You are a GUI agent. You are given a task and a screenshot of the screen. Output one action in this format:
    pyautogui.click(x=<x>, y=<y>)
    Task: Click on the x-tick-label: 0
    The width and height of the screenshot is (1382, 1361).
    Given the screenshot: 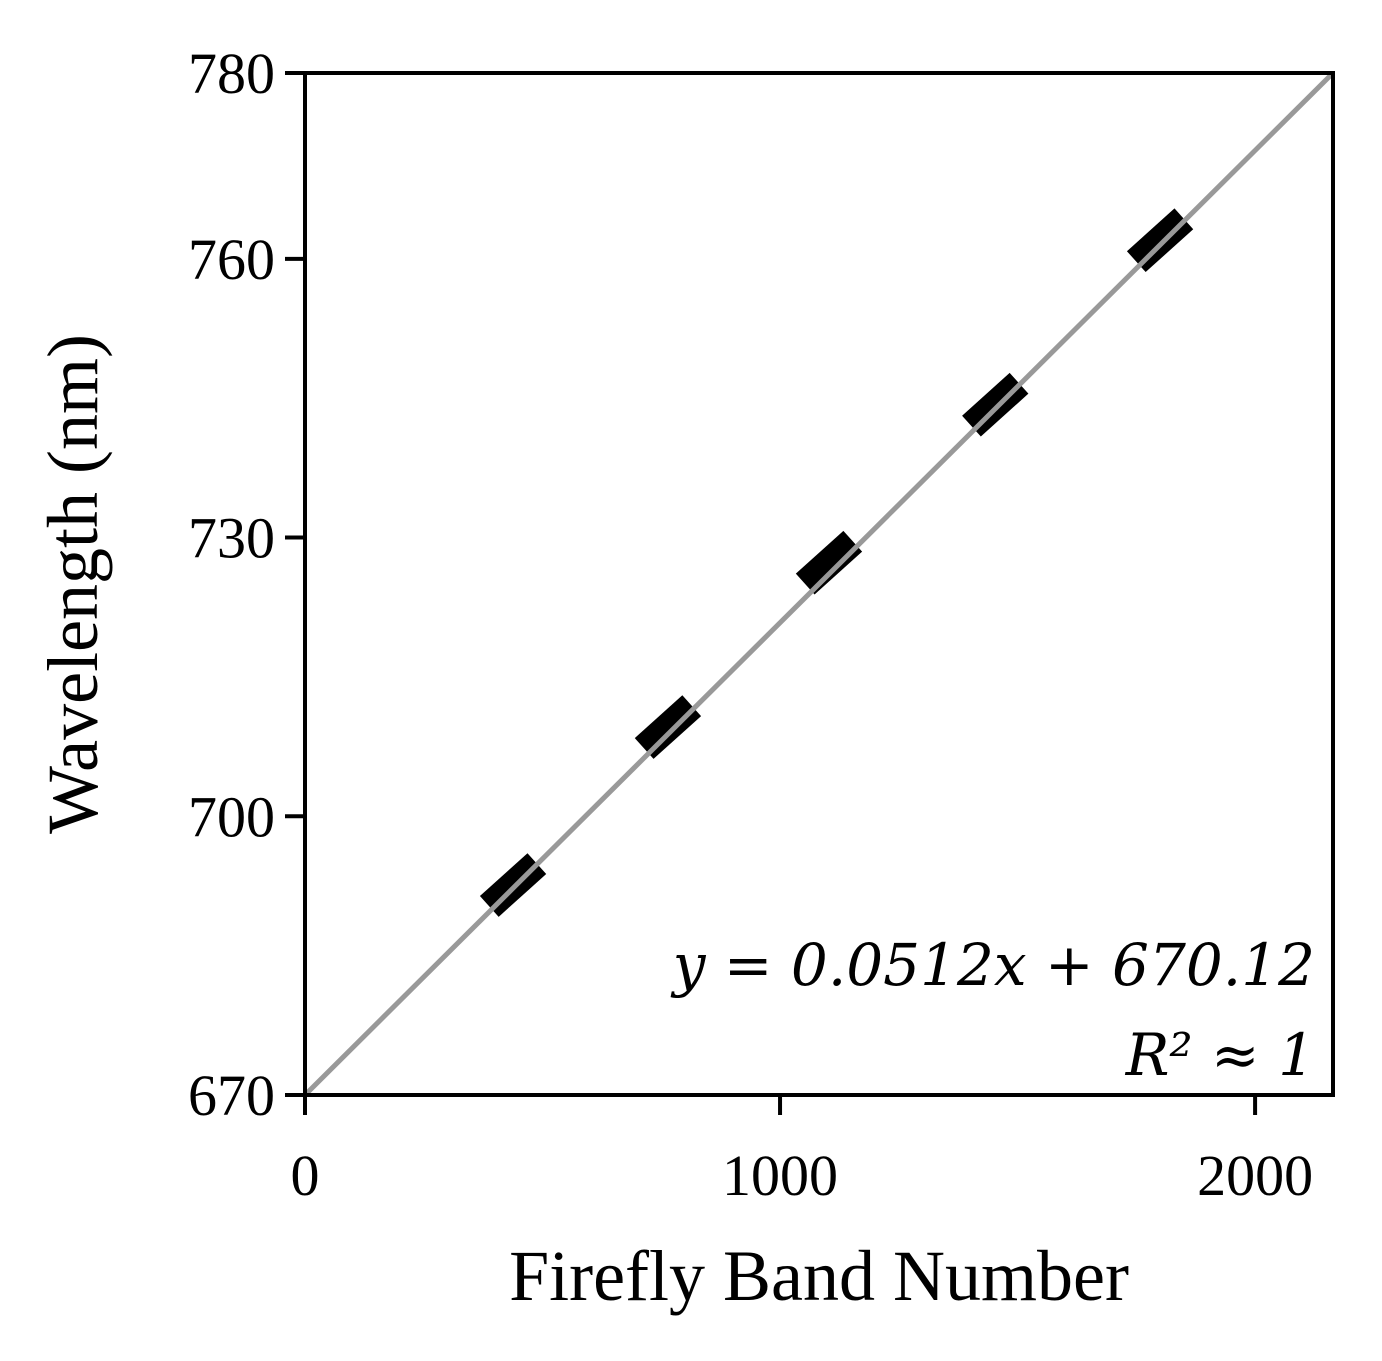 What is the action you would take?
    pyautogui.click(x=305, y=1175)
    